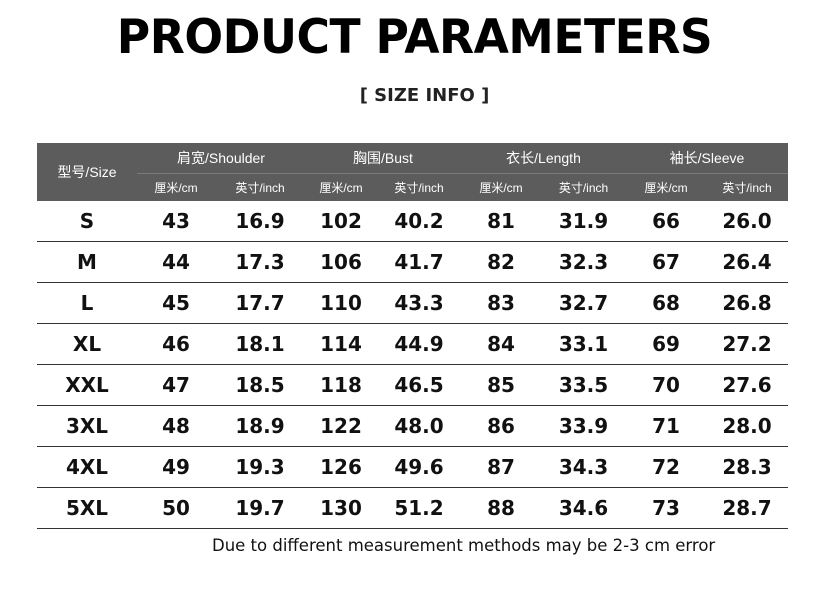 The width and height of the screenshot is (829, 591). Describe the element at coordinates (87, 221) in the screenshot. I see `size-cell: S` at that location.